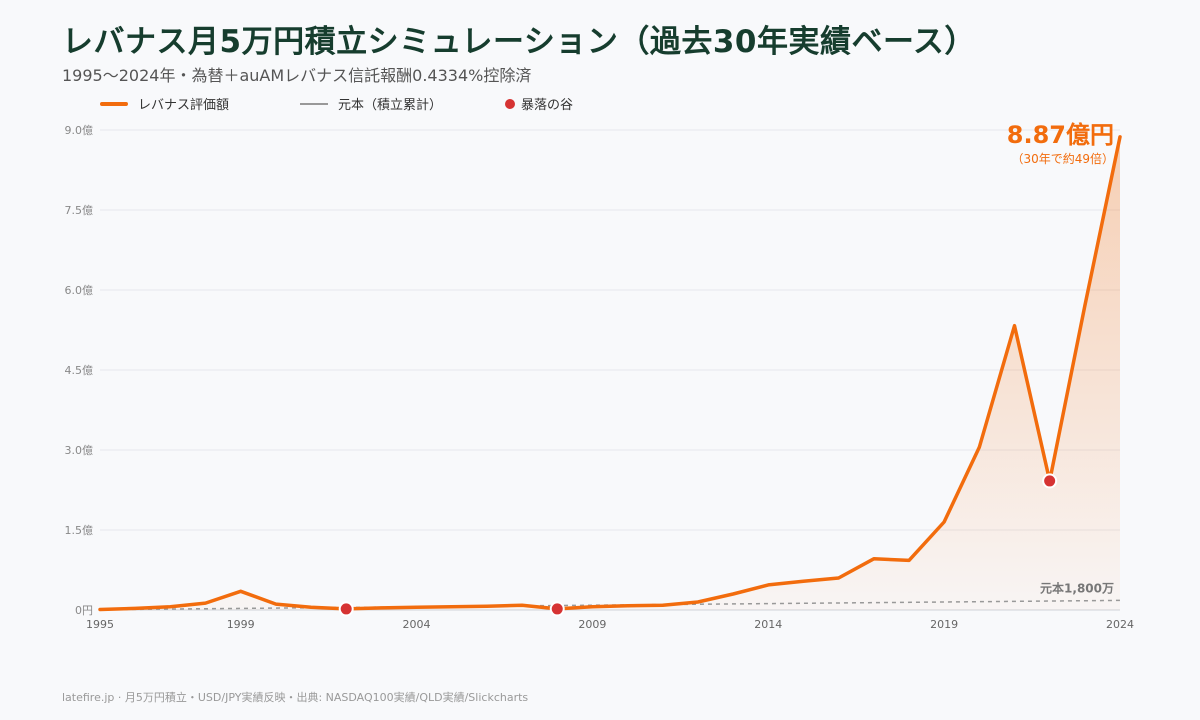 The height and width of the screenshot is (720, 1200). I want to click on y-tick-label: 0円, so click(84, 610).